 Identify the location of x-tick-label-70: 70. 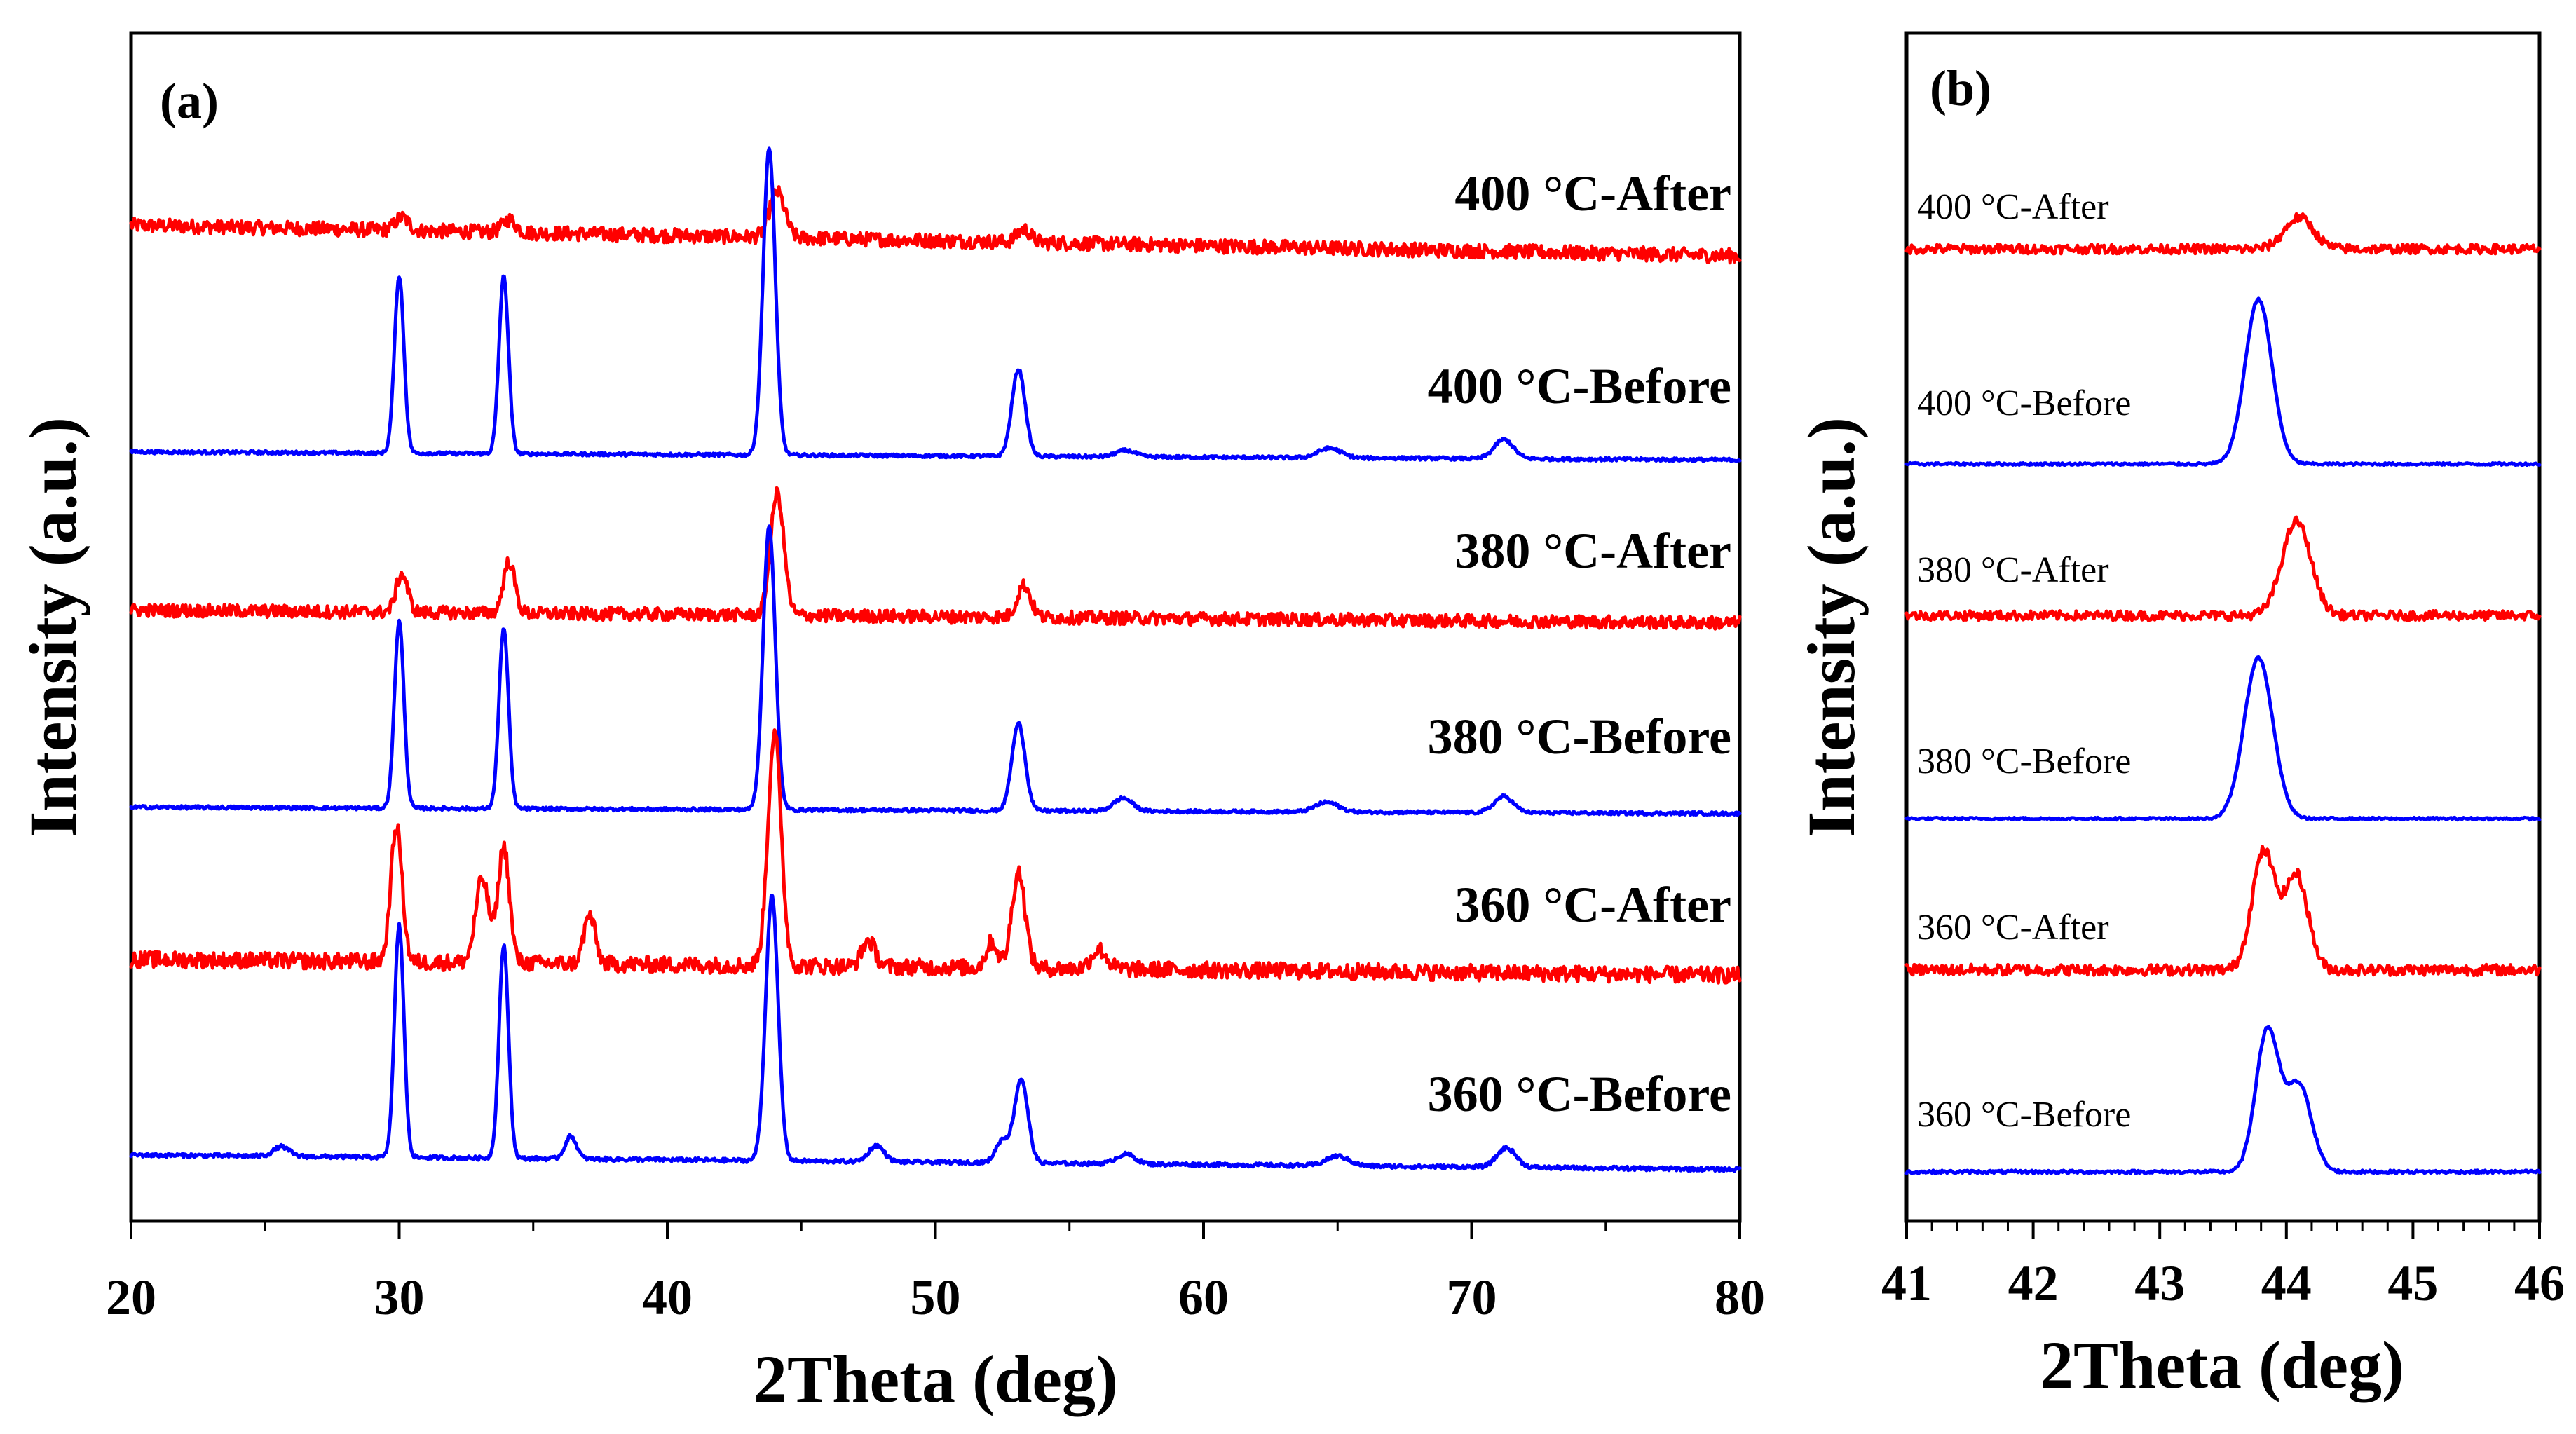
(1472, 1297).